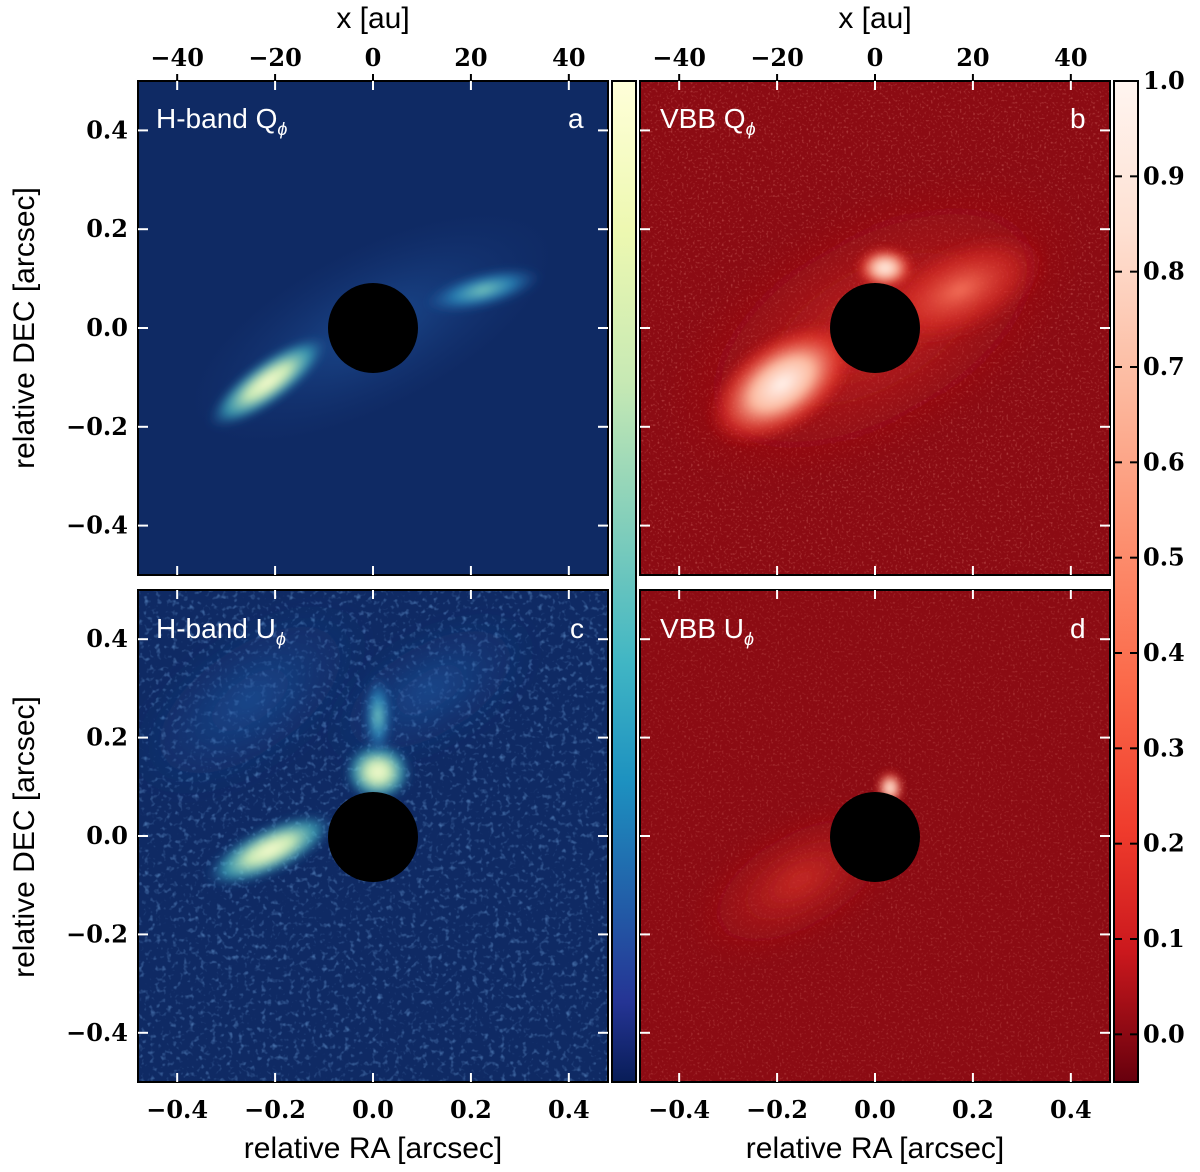 The height and width of the screenshot is (1172, 1200). Describe the element at coordinates (1164, 1033) in the screenshot. I see `colorbar-tick-label: 0.0` at that location.